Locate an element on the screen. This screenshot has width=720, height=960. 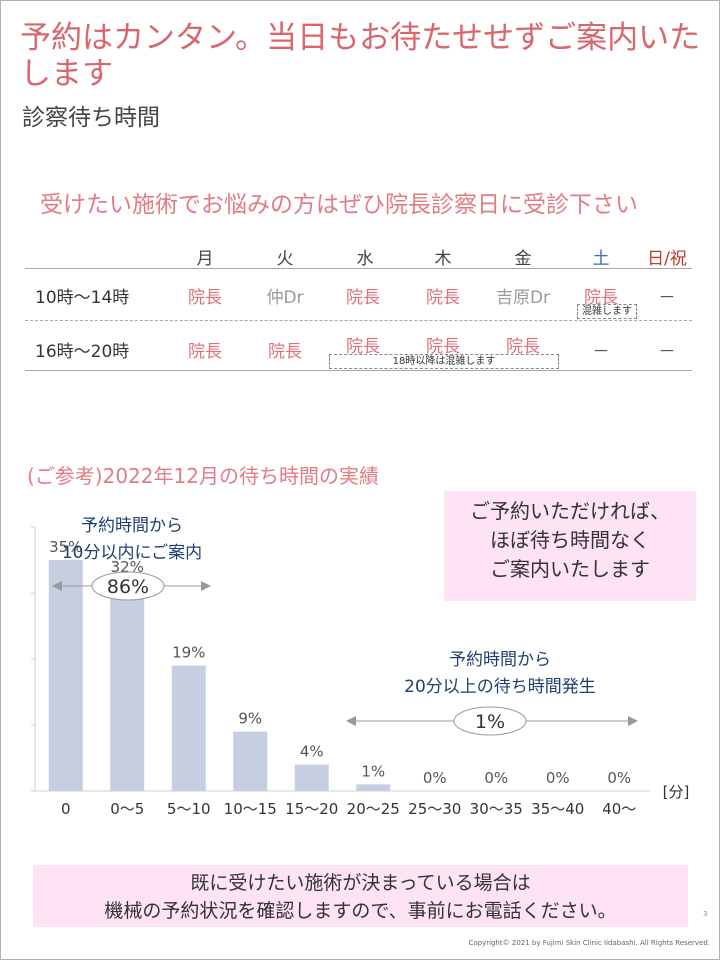
x-tick-label: 15～20 is located at coordinates (311, 809).